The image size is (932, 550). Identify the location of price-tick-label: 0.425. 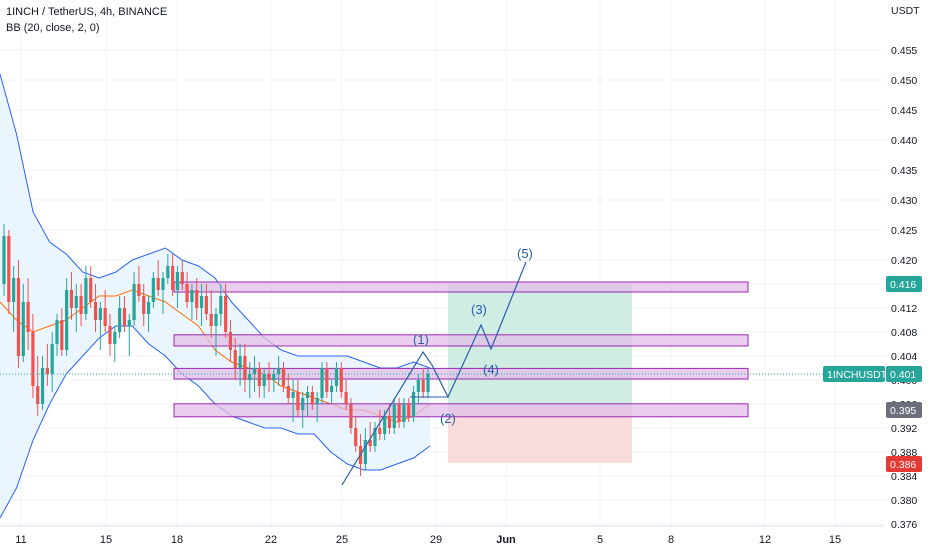
(904, 231).